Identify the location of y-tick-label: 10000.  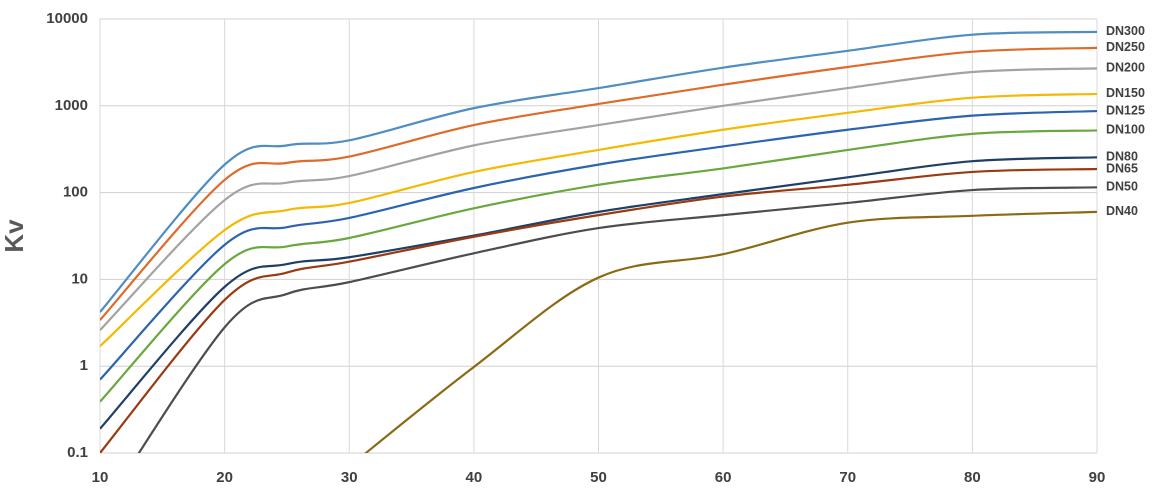
(67, 18).